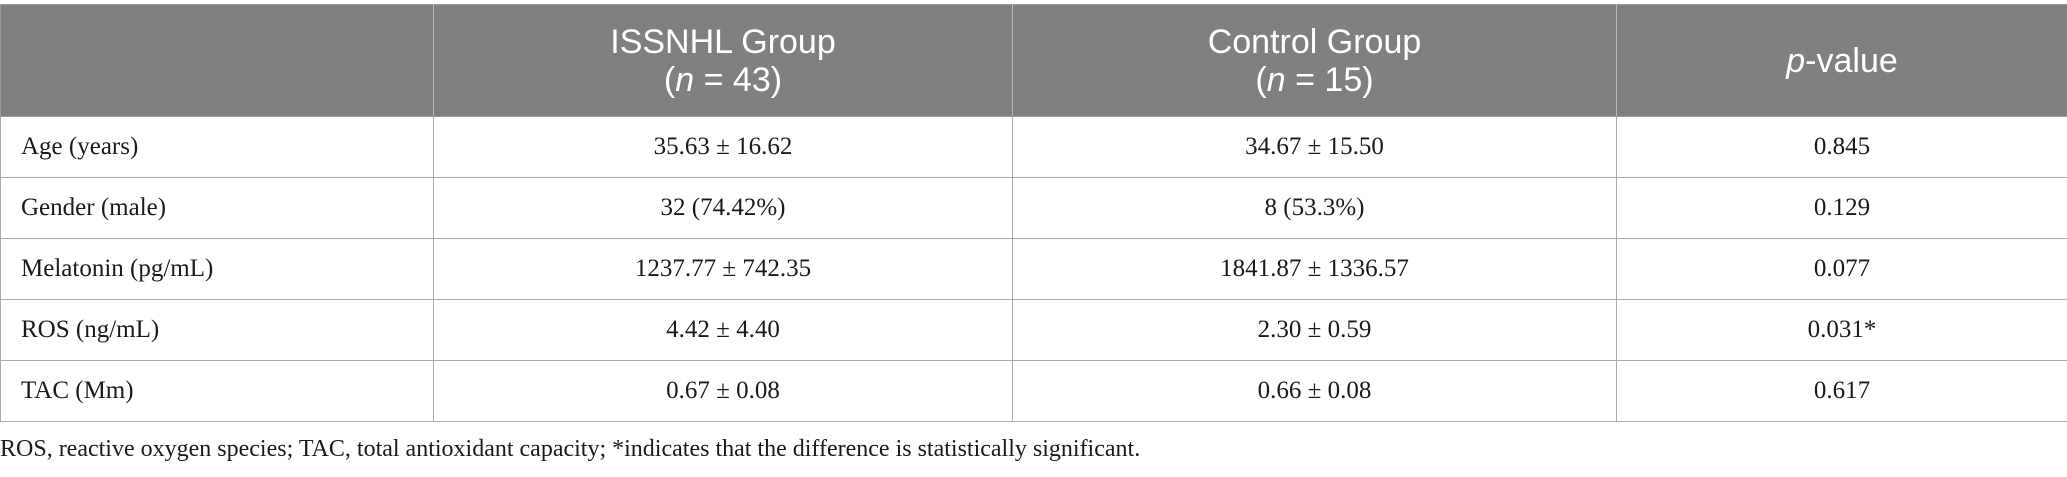  What do you see at coordinates (1841, 330) in the screenshot?
I see `p-value: 0.031*` at bounding box center [1841, 330].